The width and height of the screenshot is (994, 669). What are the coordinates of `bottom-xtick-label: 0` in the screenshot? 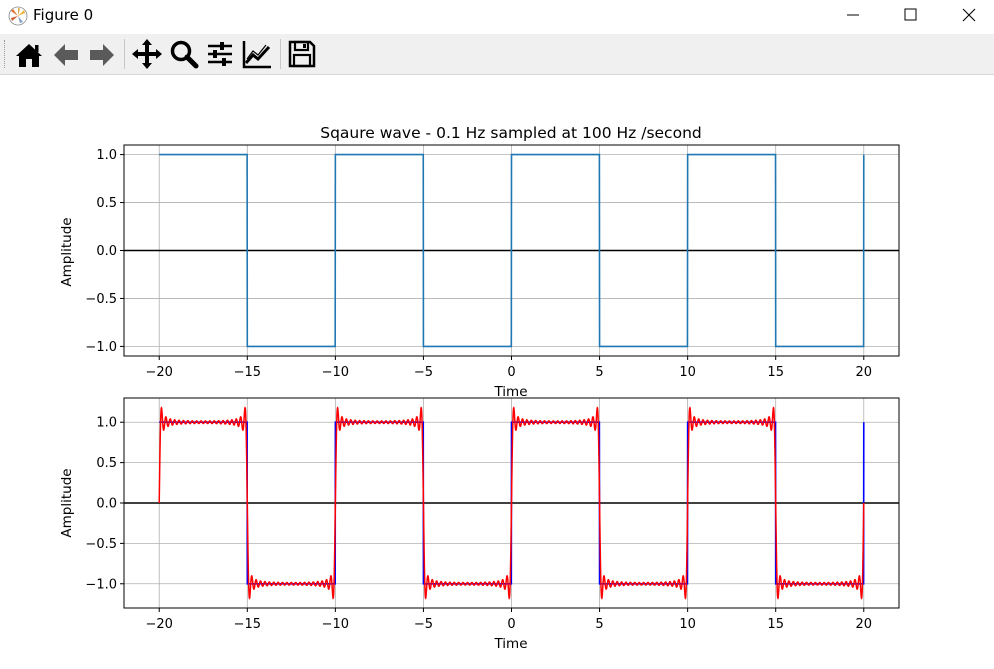 It's located at (511, 624).